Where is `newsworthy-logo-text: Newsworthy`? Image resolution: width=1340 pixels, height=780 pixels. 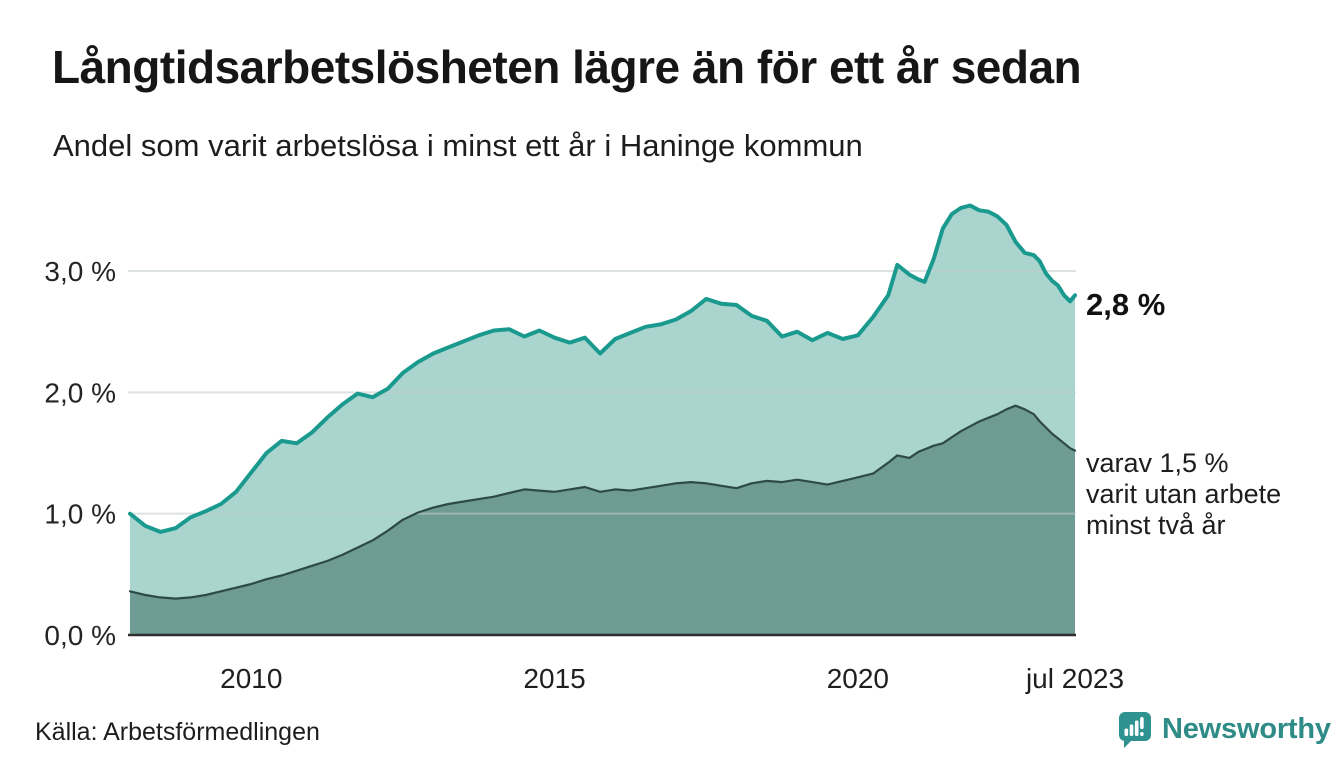 newsworthy-logo-text: Newsworthy is located at coordinates (1246, 728).